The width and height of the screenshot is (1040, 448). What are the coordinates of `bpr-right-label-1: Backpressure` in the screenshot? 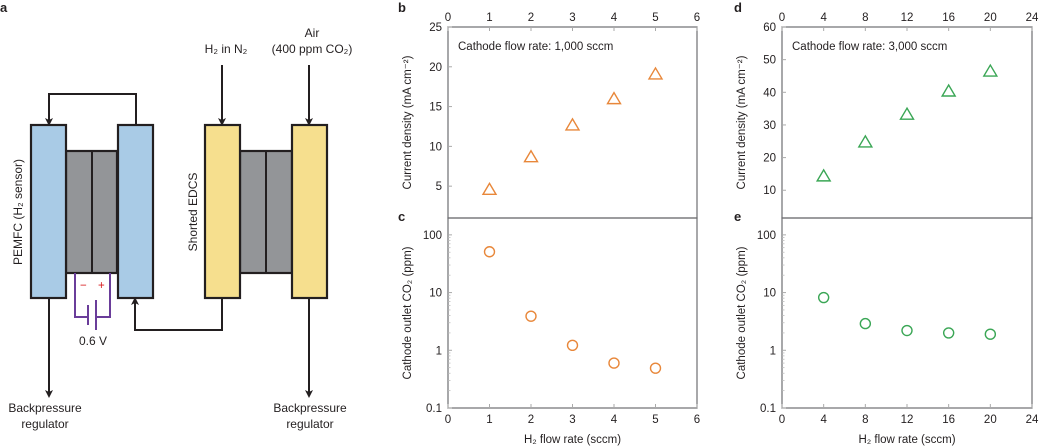 It's located at (310, 408).